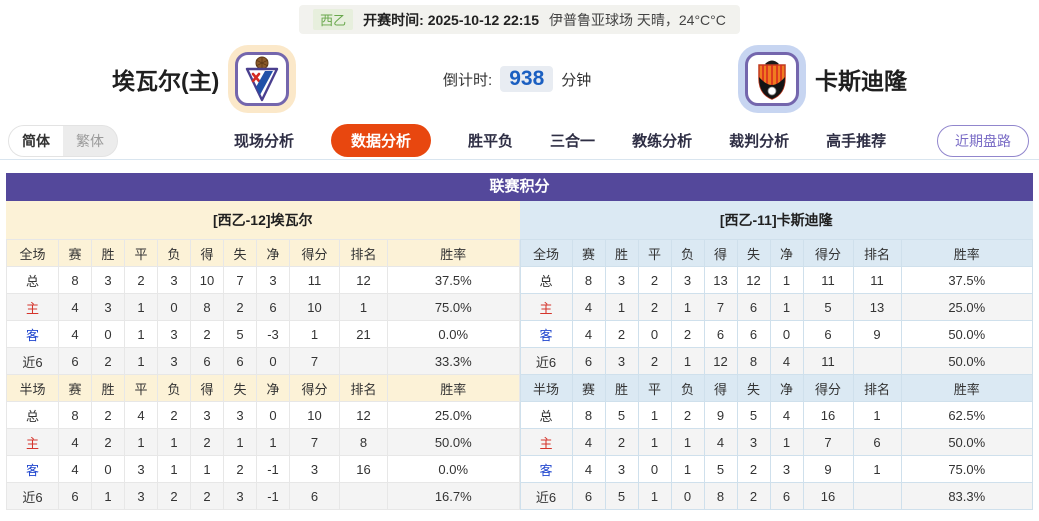 The height and width of the screenshot is (521, 1039). Describe the element at coordinates (453, 469) in the screenshot. I see `stat-cell: 0.0%` at that location.